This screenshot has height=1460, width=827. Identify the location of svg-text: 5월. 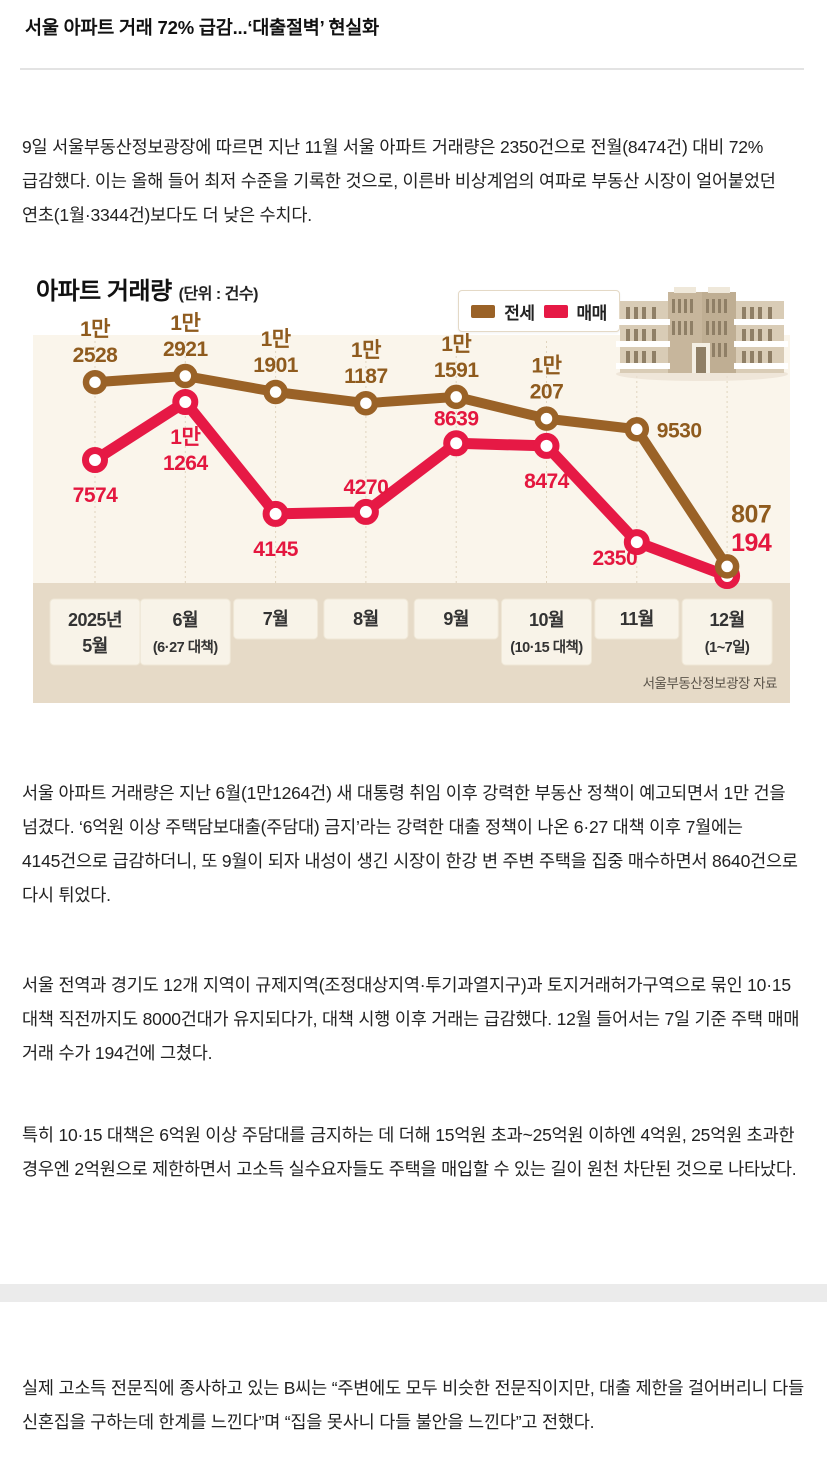
(95, 646).